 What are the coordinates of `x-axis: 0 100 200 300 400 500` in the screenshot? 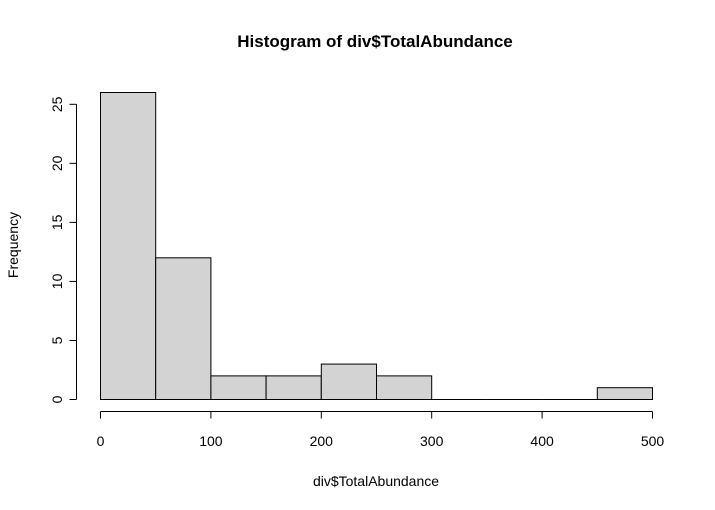 It's located at (381, 430).